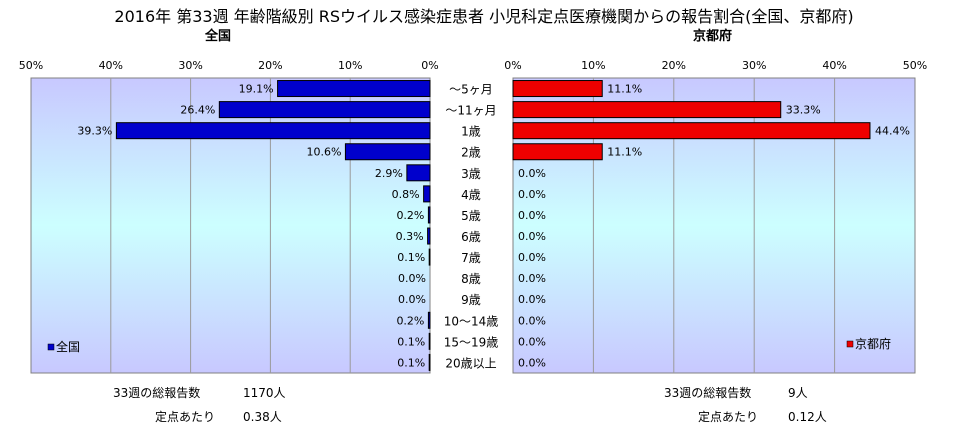 Image resolution: width=968 pixels, height=431 pixels. Describe the element at coordinates (471, 216) in the screenshot. I see `age-category-label: 5歳` at that location.